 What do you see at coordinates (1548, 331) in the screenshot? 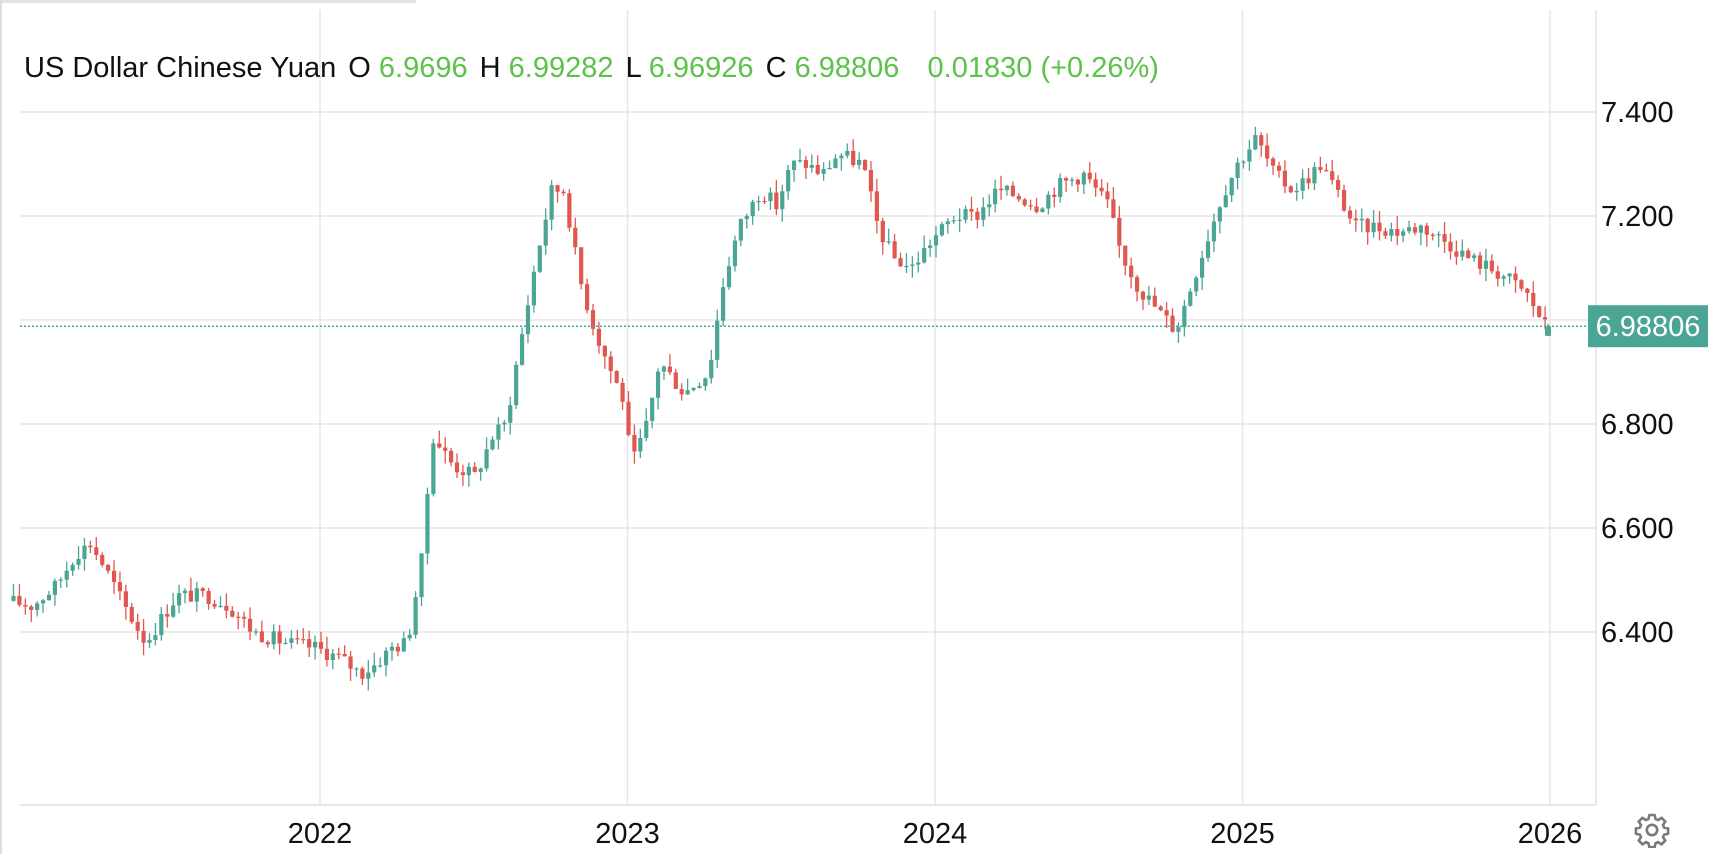
I see `candle-body-last` at bounding box center [1548, 331].